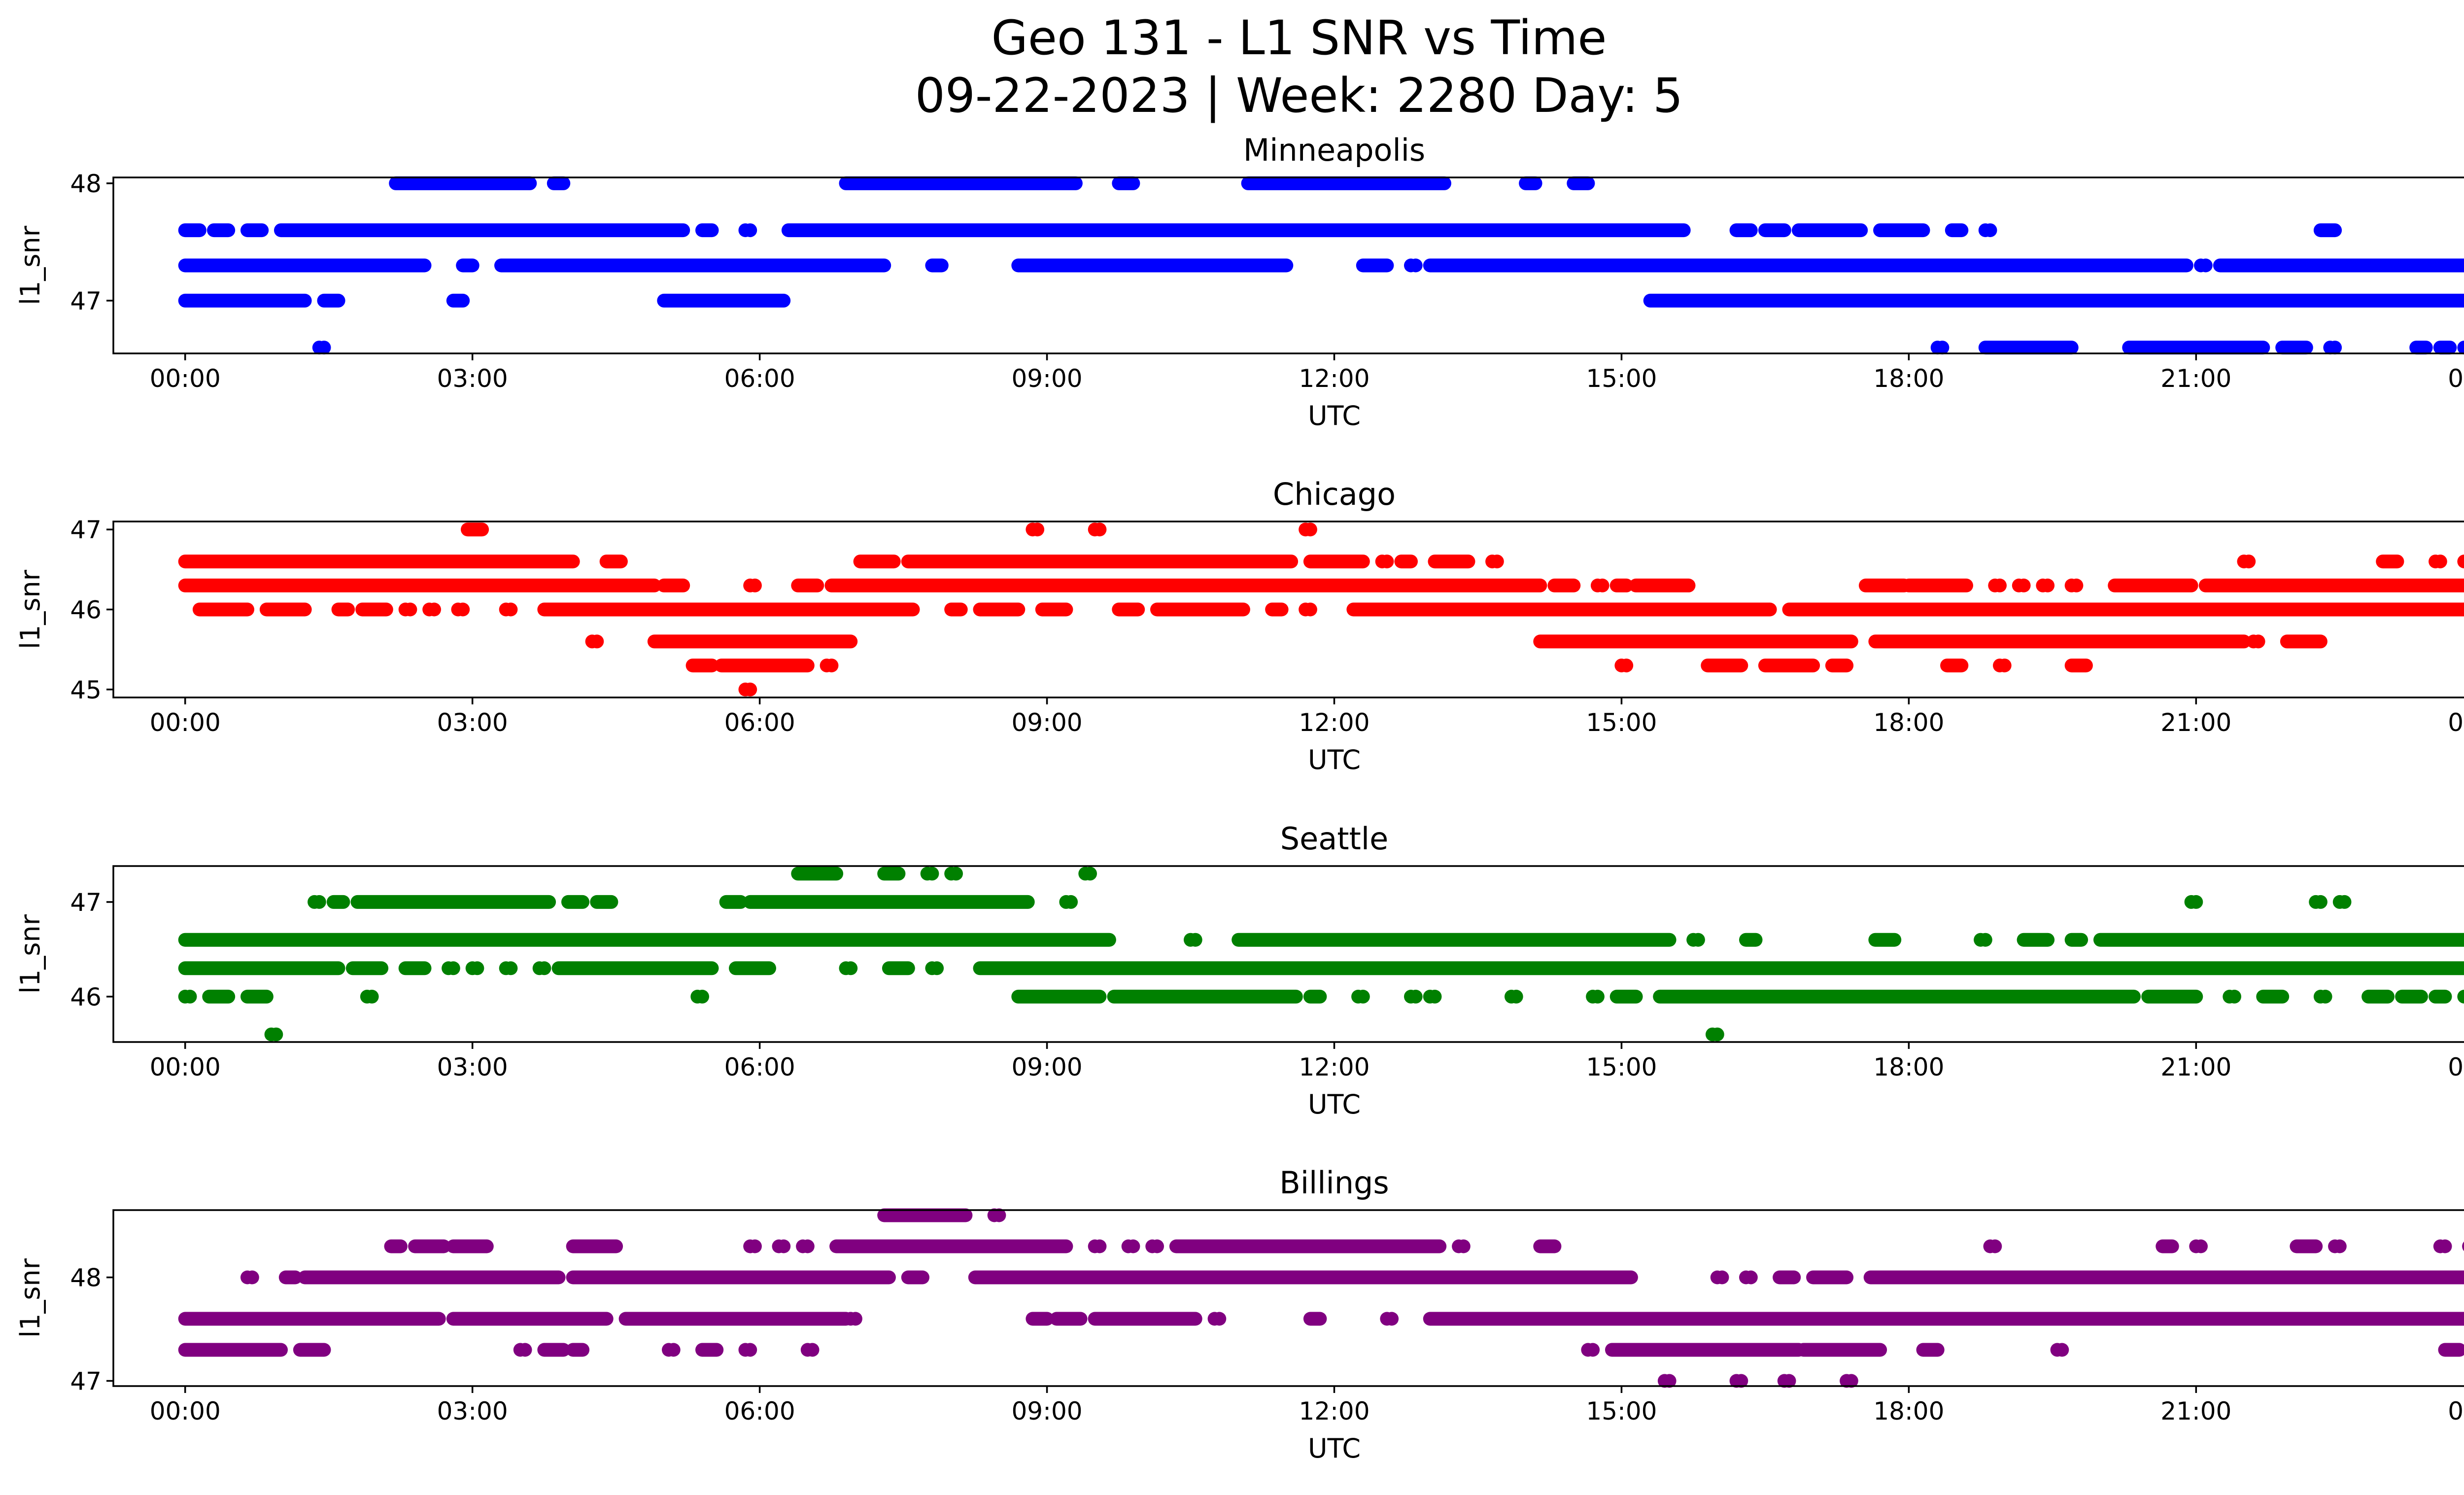 This screenshot has height=1495, width=2464. I want to click on x-axis-label: UTC, so click(1334, 1448).